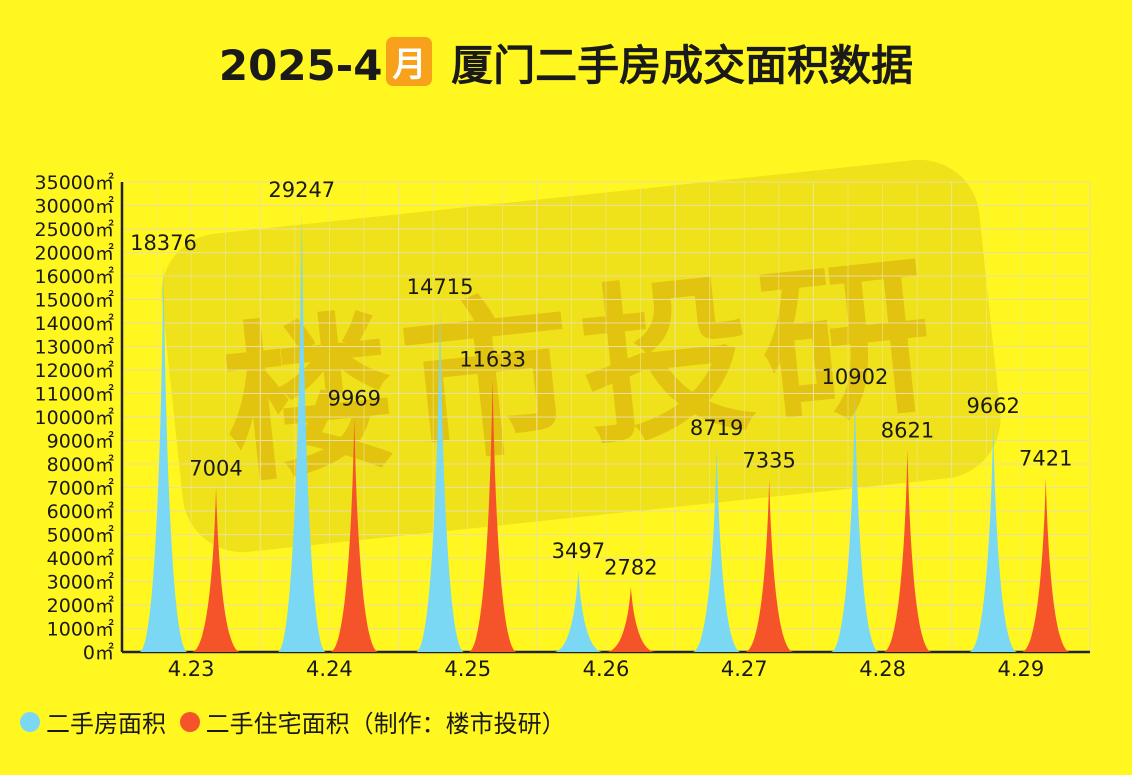 The image size is (1132, 775). What do you see at coordinates (215, 468) in the screenshot?
I see `data-label: 7004` at bounding box center [215, 468].